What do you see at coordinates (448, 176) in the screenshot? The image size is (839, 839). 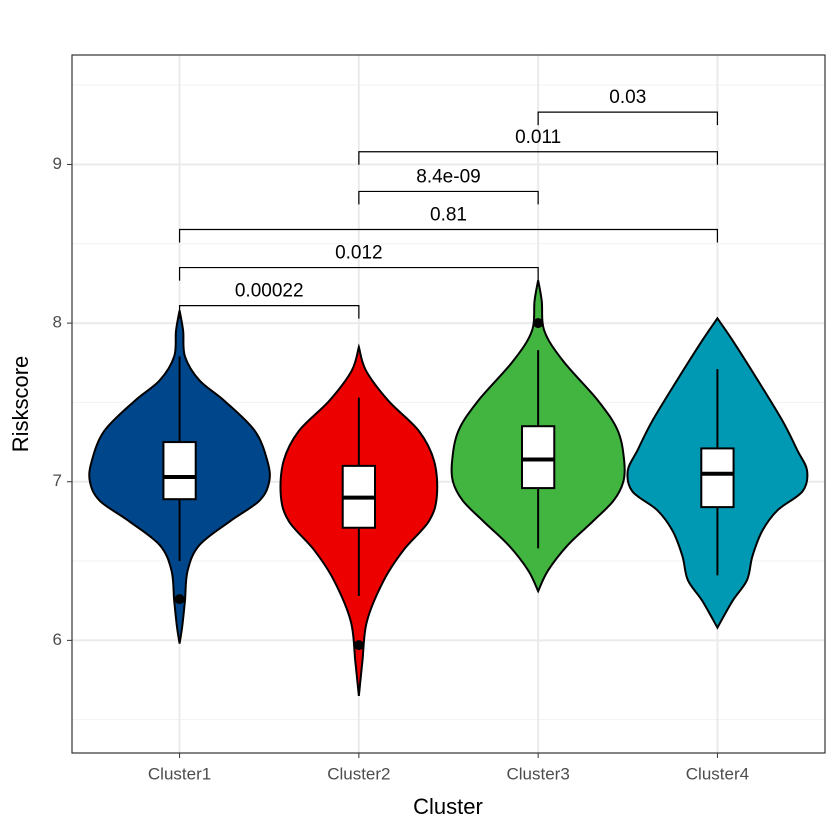 I see `p-value-label: 8.4e-09` at bounding box center [448, 176].